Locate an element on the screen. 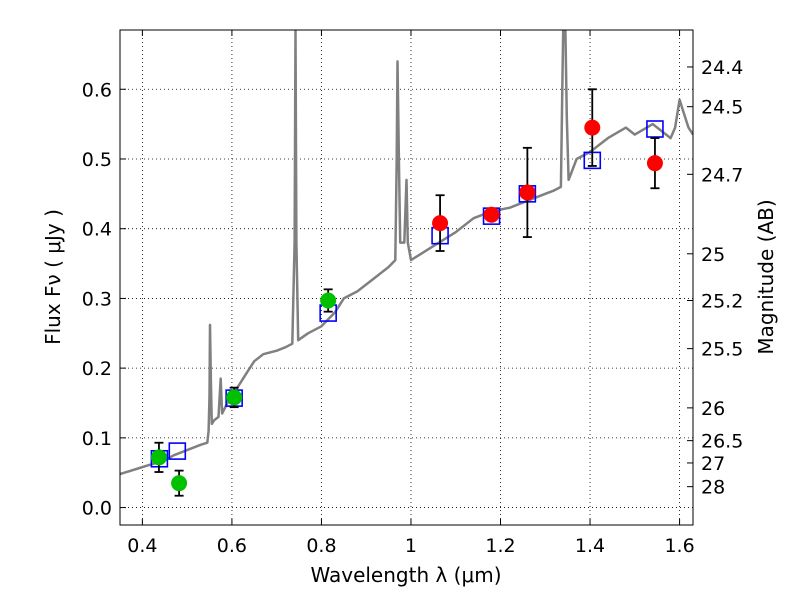  mag-tick-label: 24.7 is located at coordinates (722, 175).